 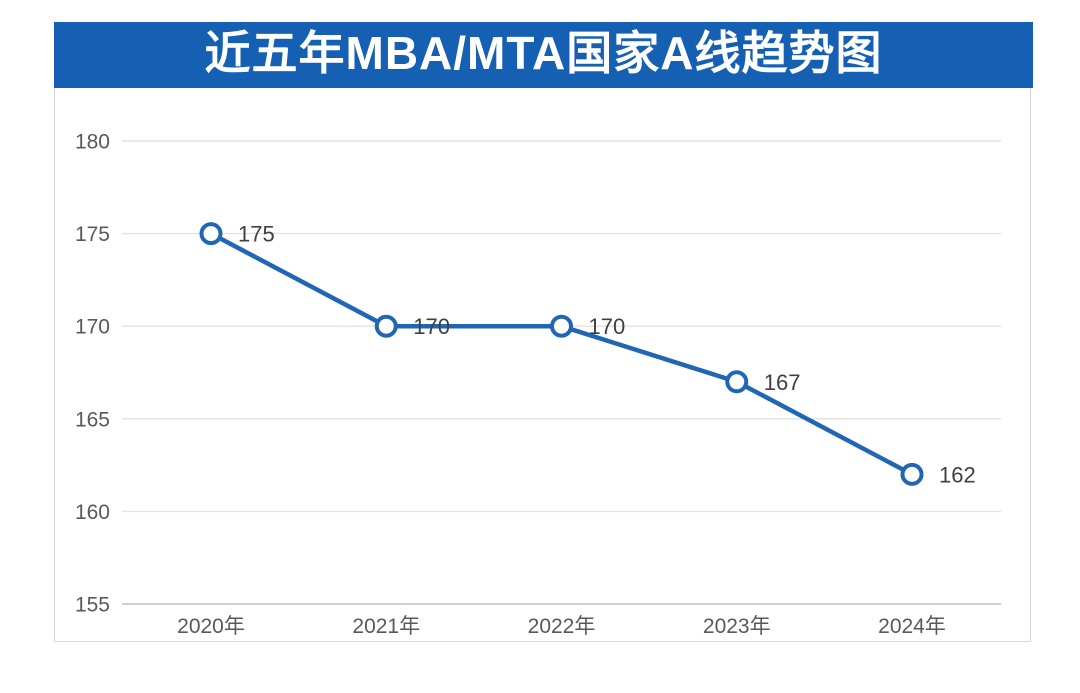 I want to click on x-axis-tick-label: 2023年, so click(x=737, y=626).